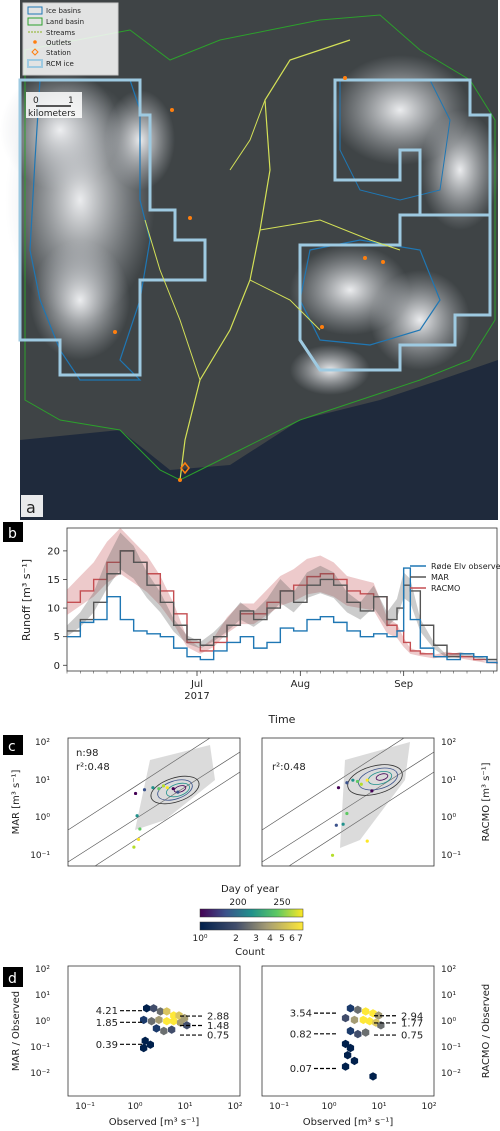 The width and height of the screenshot is (500, 1131). Describe the element at coordinates (16, 1031) in the screenshot. I see `ratio-mar-ylabel: MAR / Observed` at that location.